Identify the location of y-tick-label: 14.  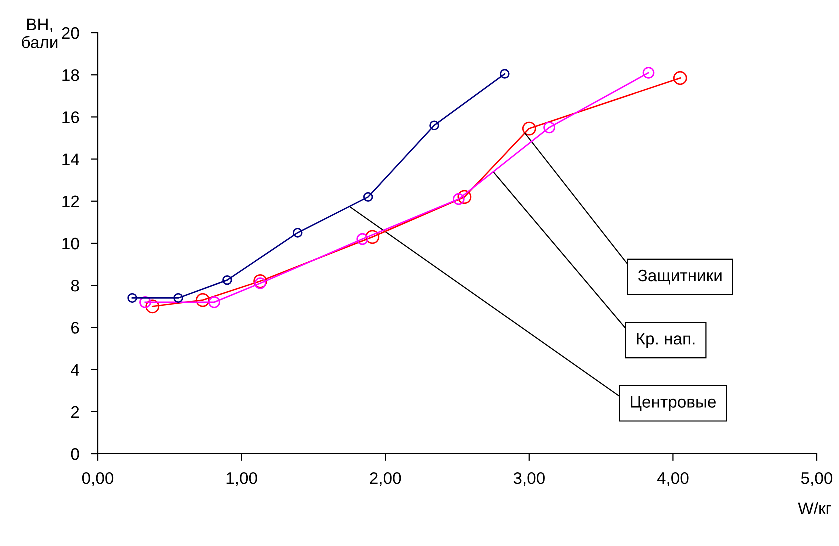
(71, 160).